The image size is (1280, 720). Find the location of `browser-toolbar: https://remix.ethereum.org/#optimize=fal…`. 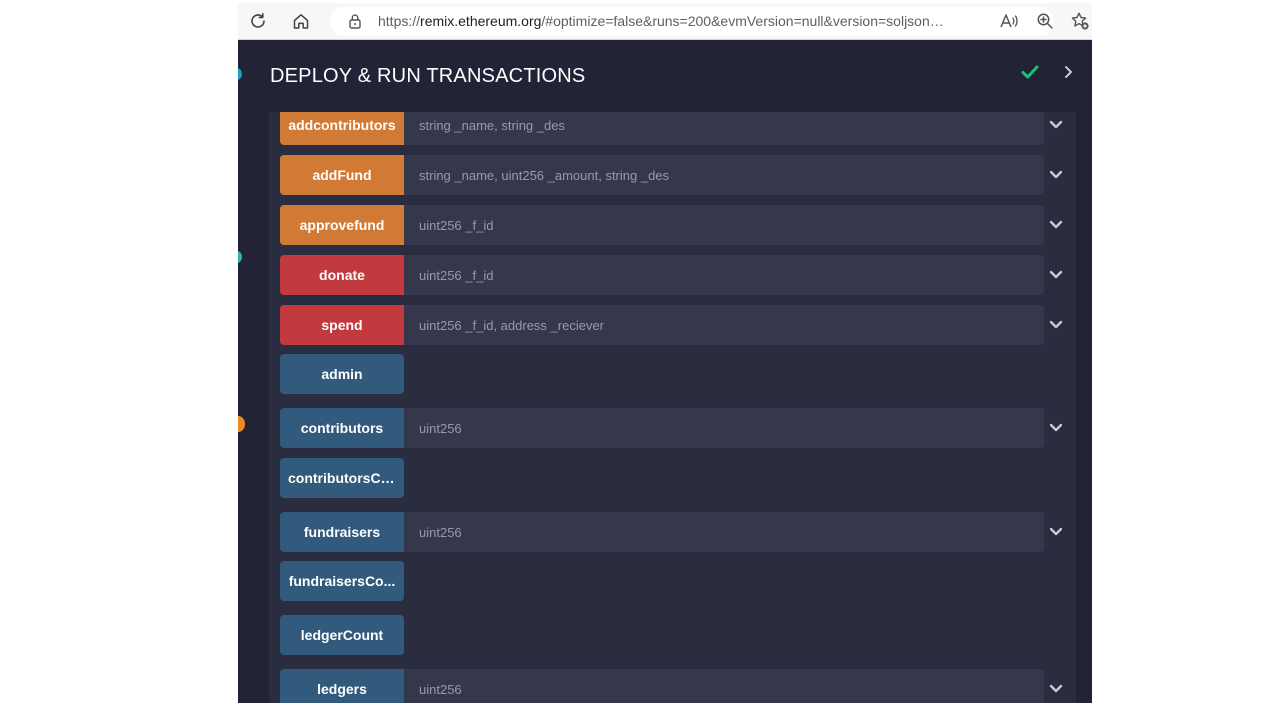

browser-toolbar: https://remix.ethereum.org/#optimize=fal… is located at coordinates (665, 21).